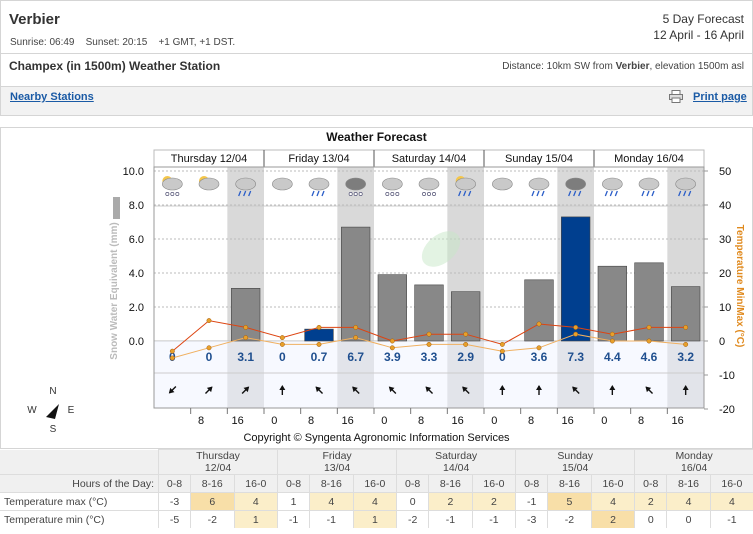  I want to click on snow-icon, so click(172, 186).